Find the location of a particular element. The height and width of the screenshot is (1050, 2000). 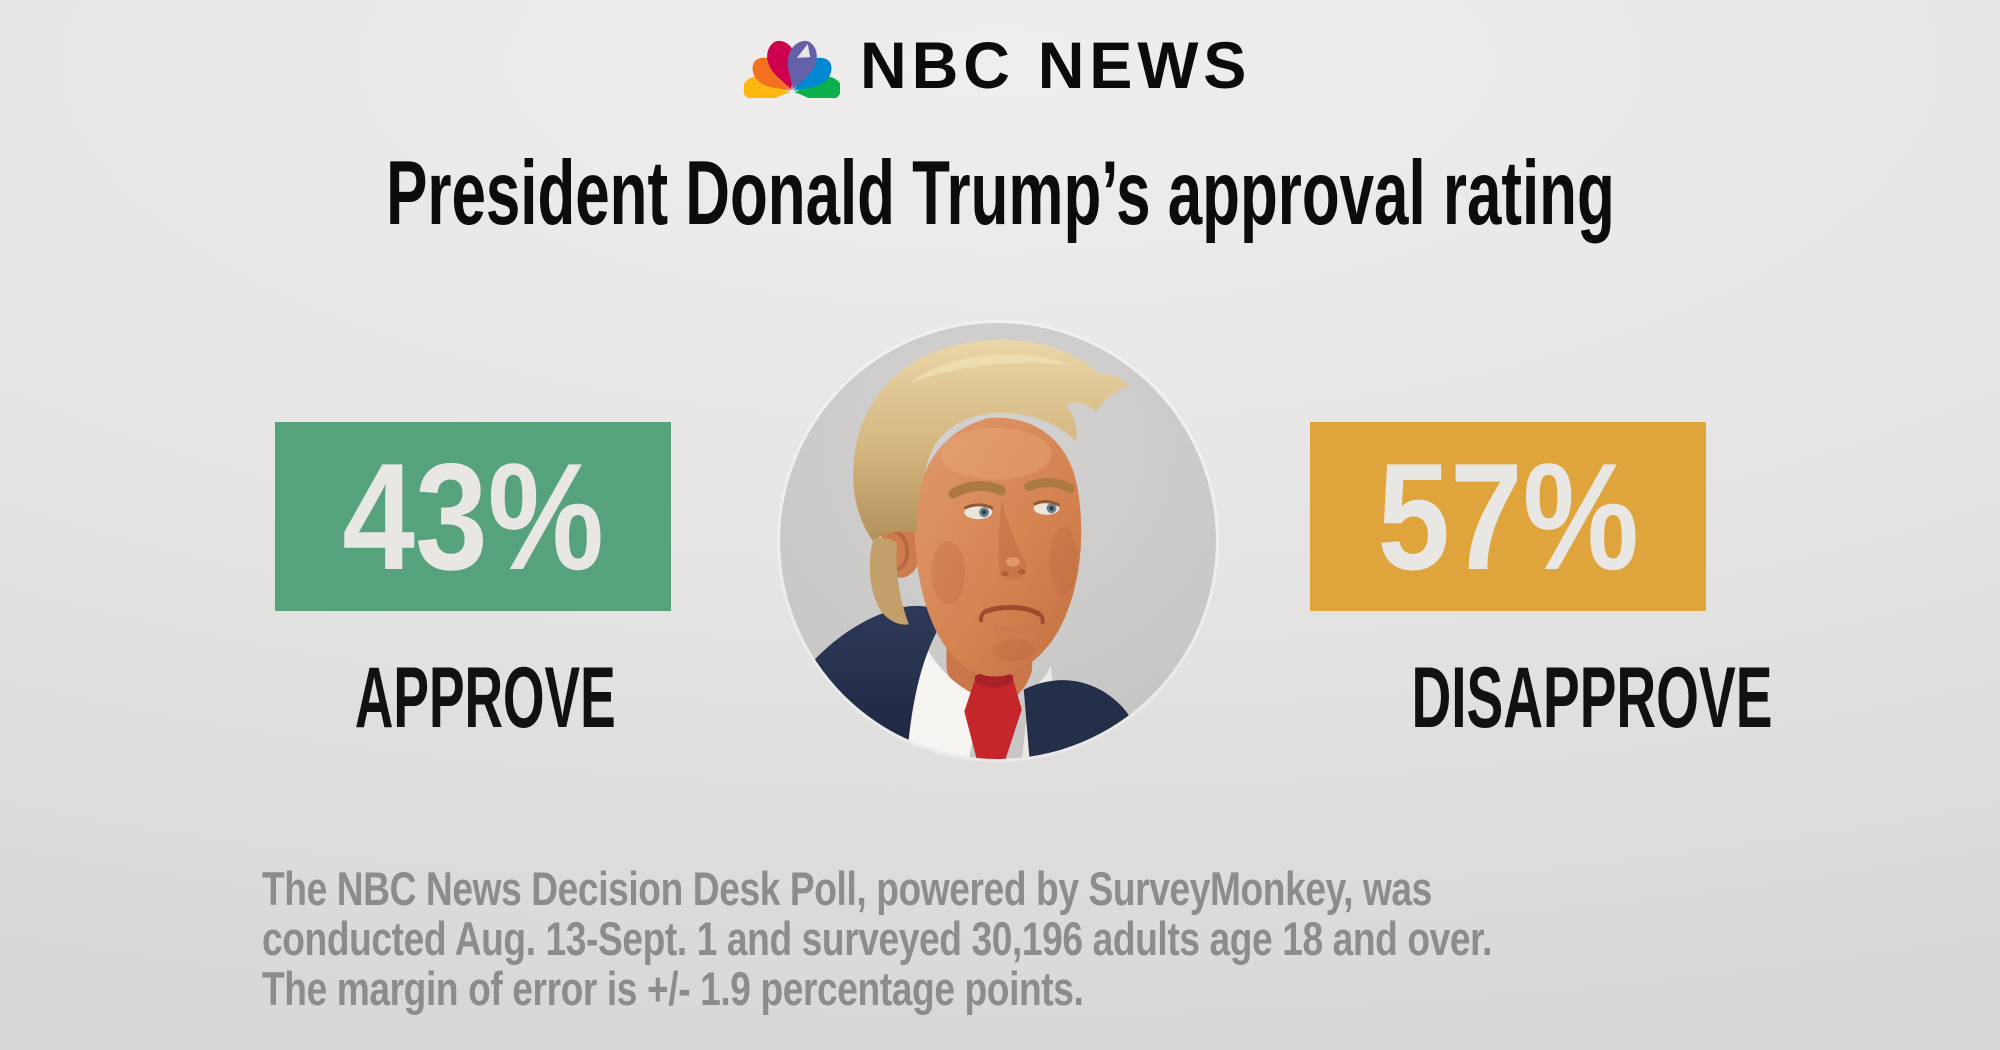

approve-stat-box: 43% is located at coordinates (473, 516).